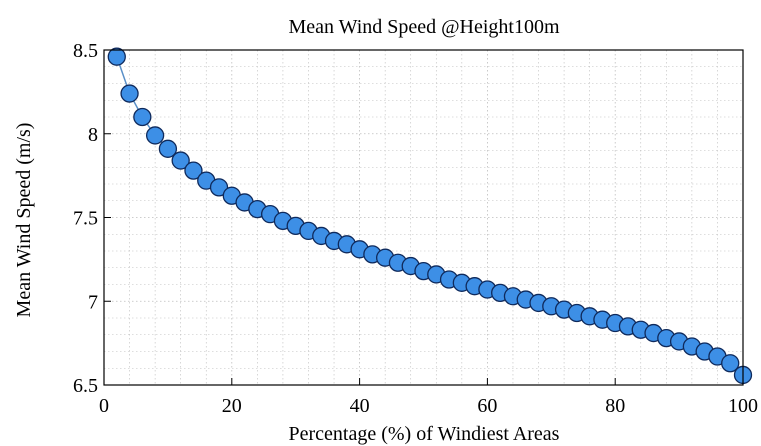  Describe the element at coordinates (24, 220) in the screenshot. I see `y-axis-label: Mean Wind Speed (m/s)` at that location.